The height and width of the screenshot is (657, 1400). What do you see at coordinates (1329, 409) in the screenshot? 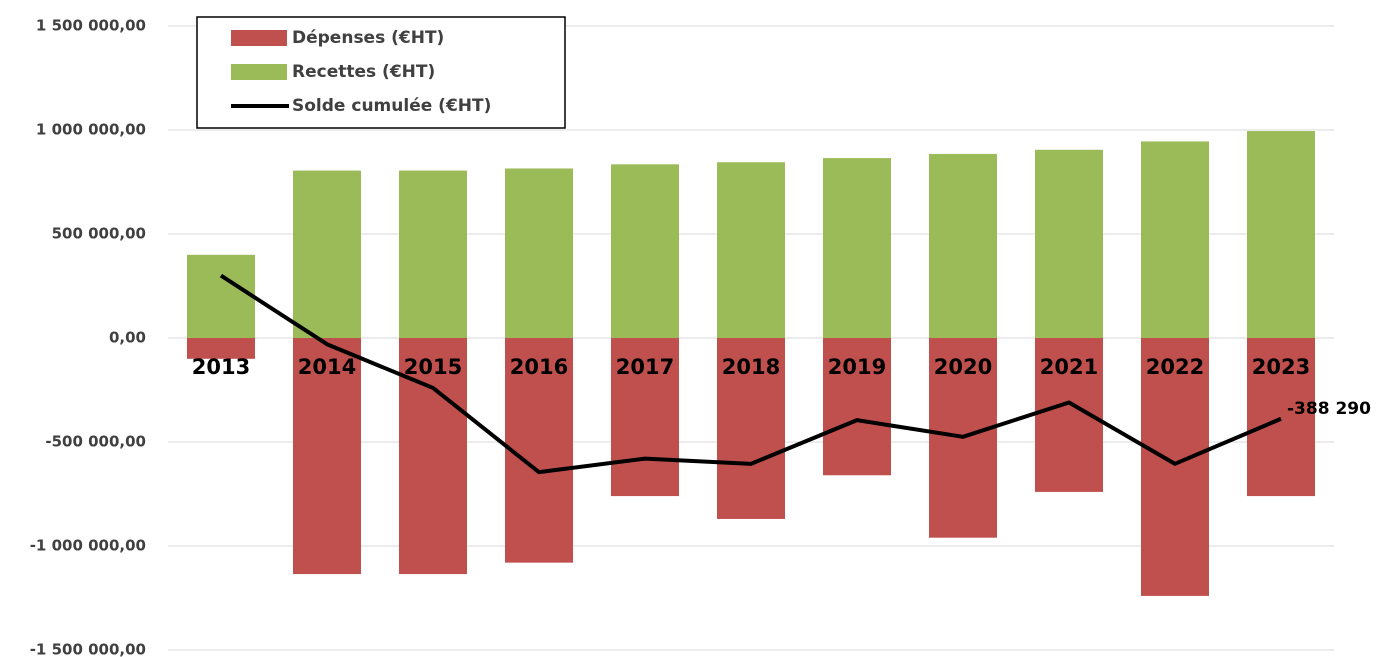
I see `data-label: -388 290` at bounding box center [1329, 409].